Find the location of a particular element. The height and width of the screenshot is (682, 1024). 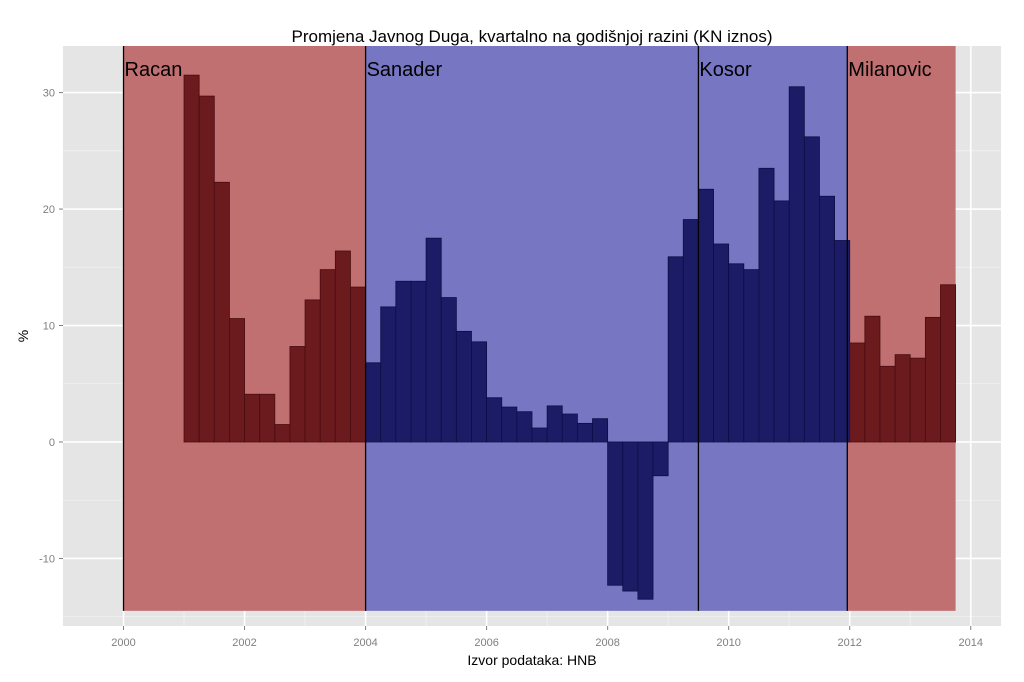

y-tick-label: 30 is located at coordinates (49, 94).